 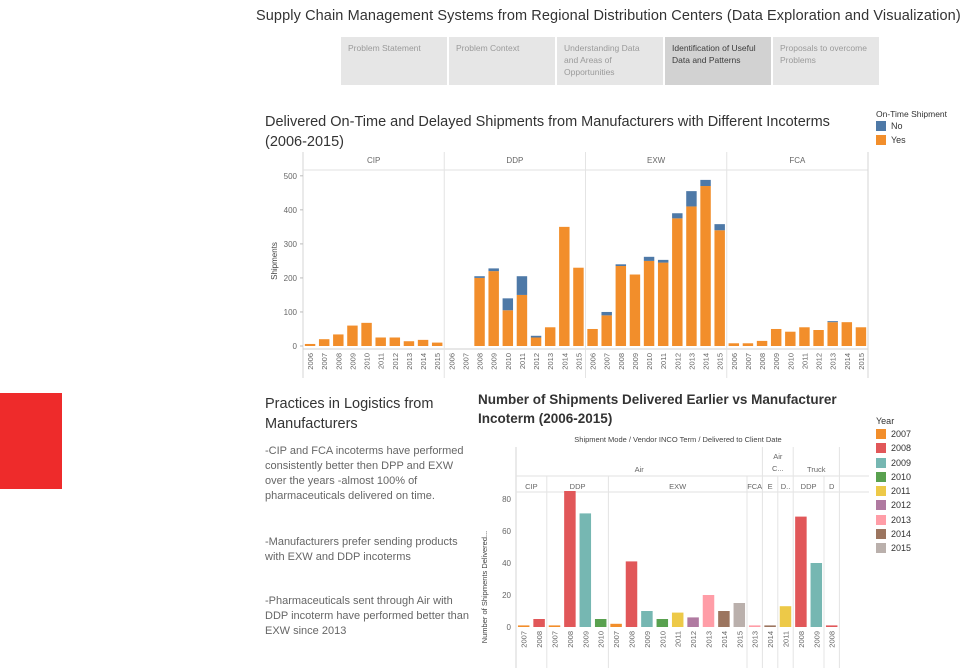 What do you see at coordinates (881, 505) in the screenshot?
I see `legend-swatch-2012` at bounding box center [881, 505].